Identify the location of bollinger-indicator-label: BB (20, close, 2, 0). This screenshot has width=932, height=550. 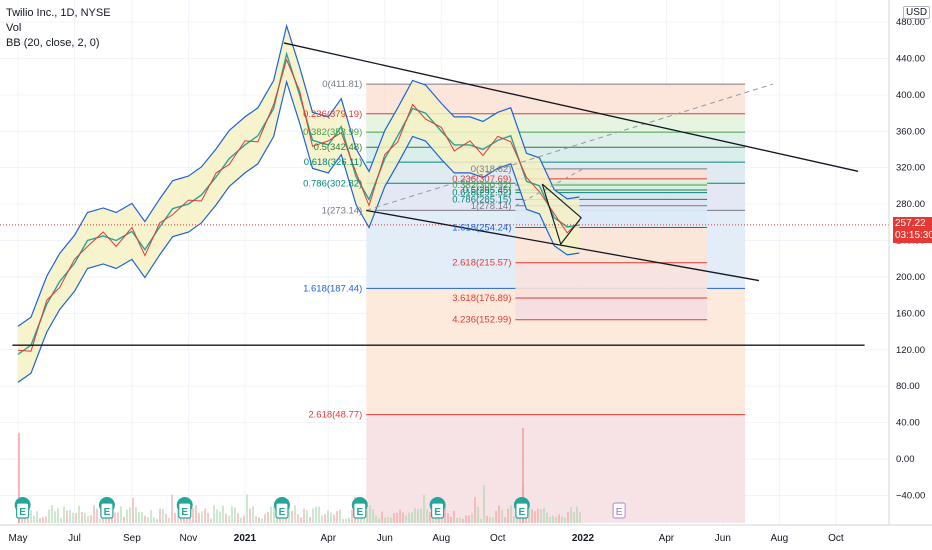
(53, 43).